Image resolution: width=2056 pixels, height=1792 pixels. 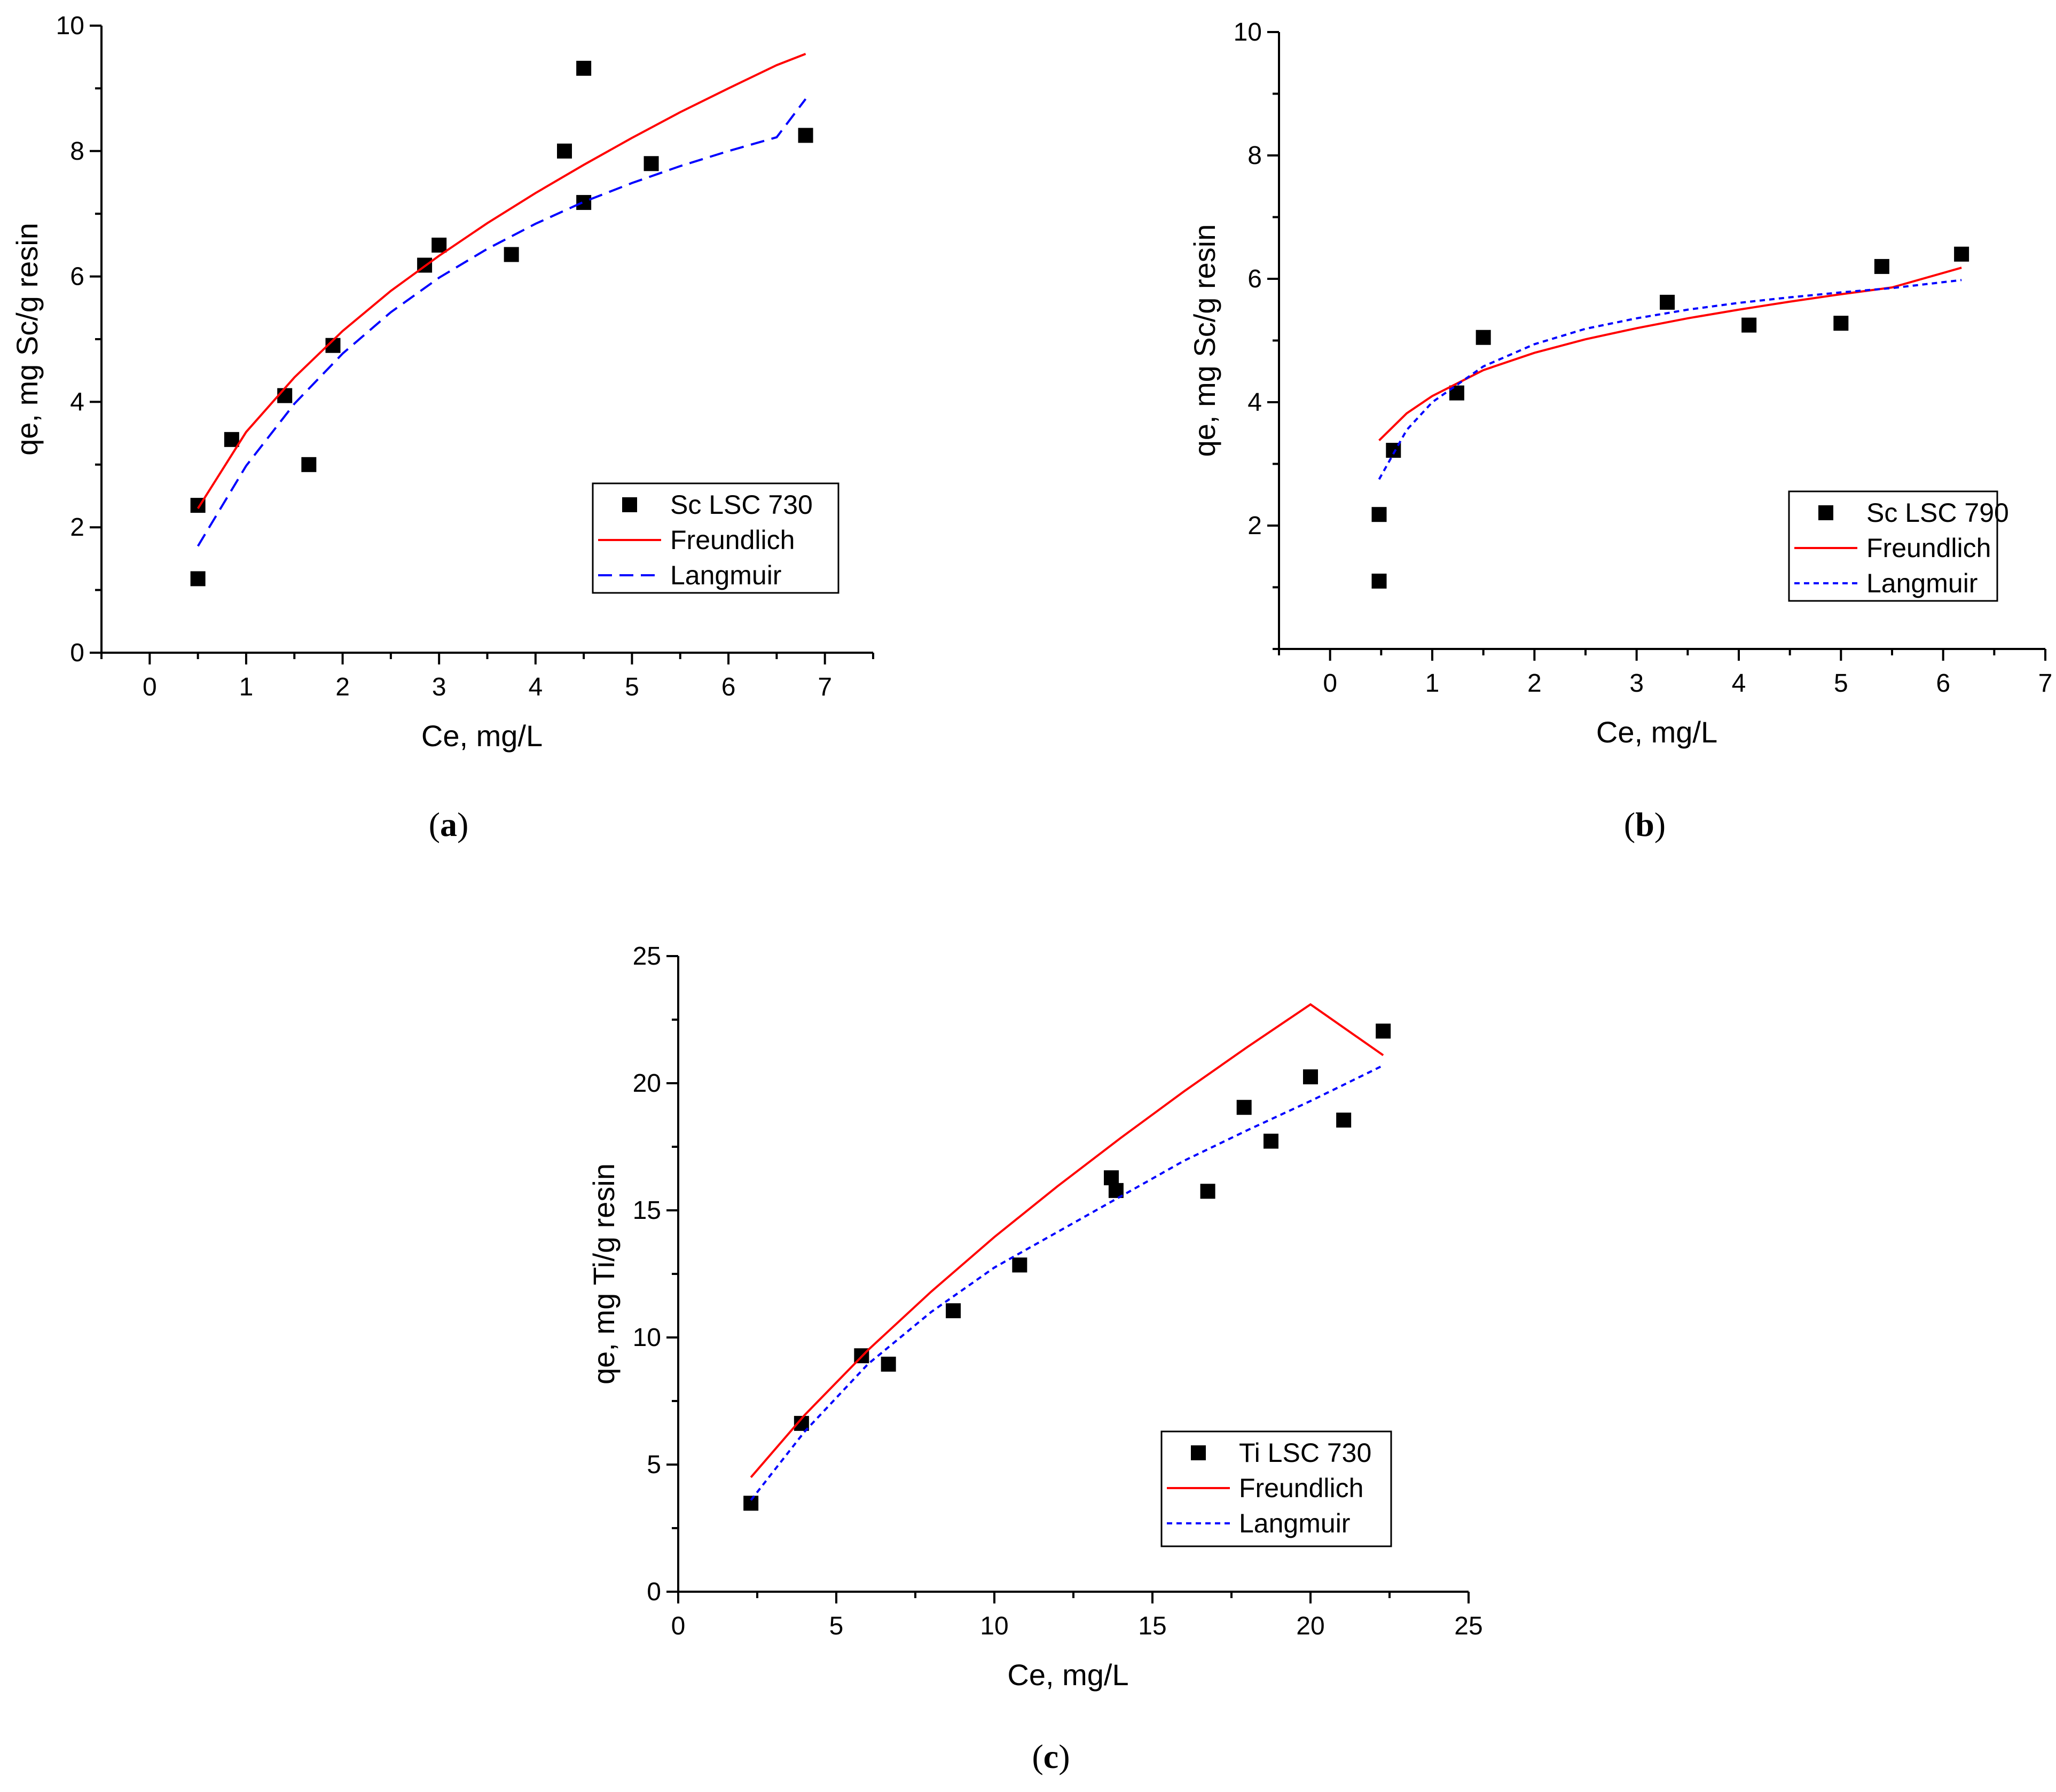 What do you see at coordinates (654, 1465) in the screenshot?
I see `y-tick-label: 5` at bounding box center [654, 1465].